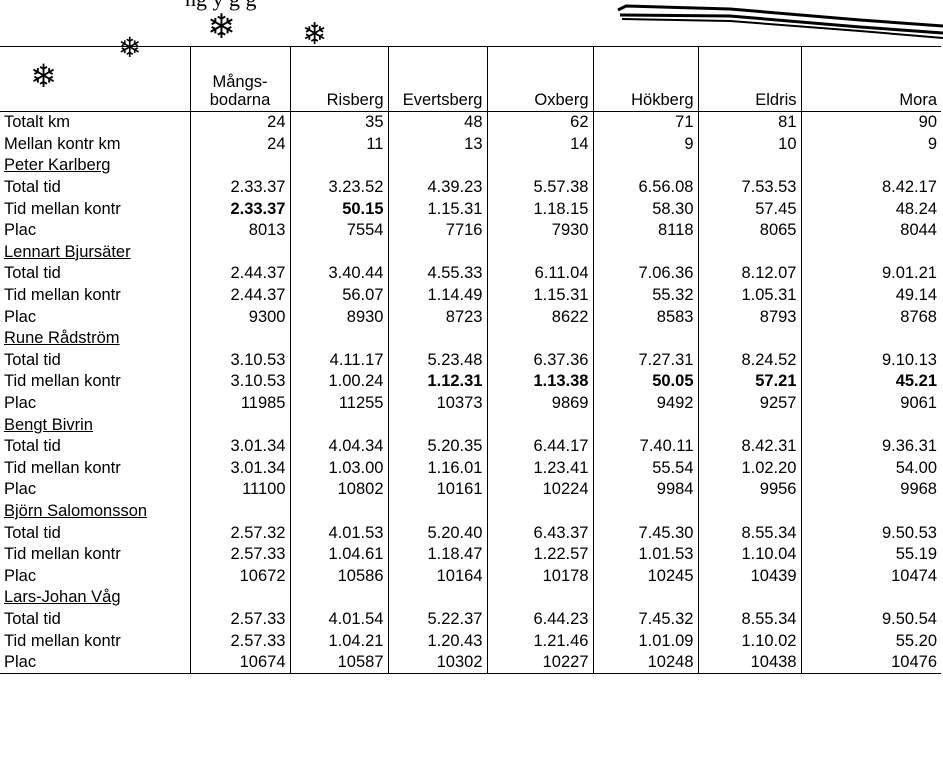 The image size is (943, 772). What do you see at coordinates (239, 619) in the screenshot?
I see `table-cell: 2.57.33` at bounding box center [239, 619].